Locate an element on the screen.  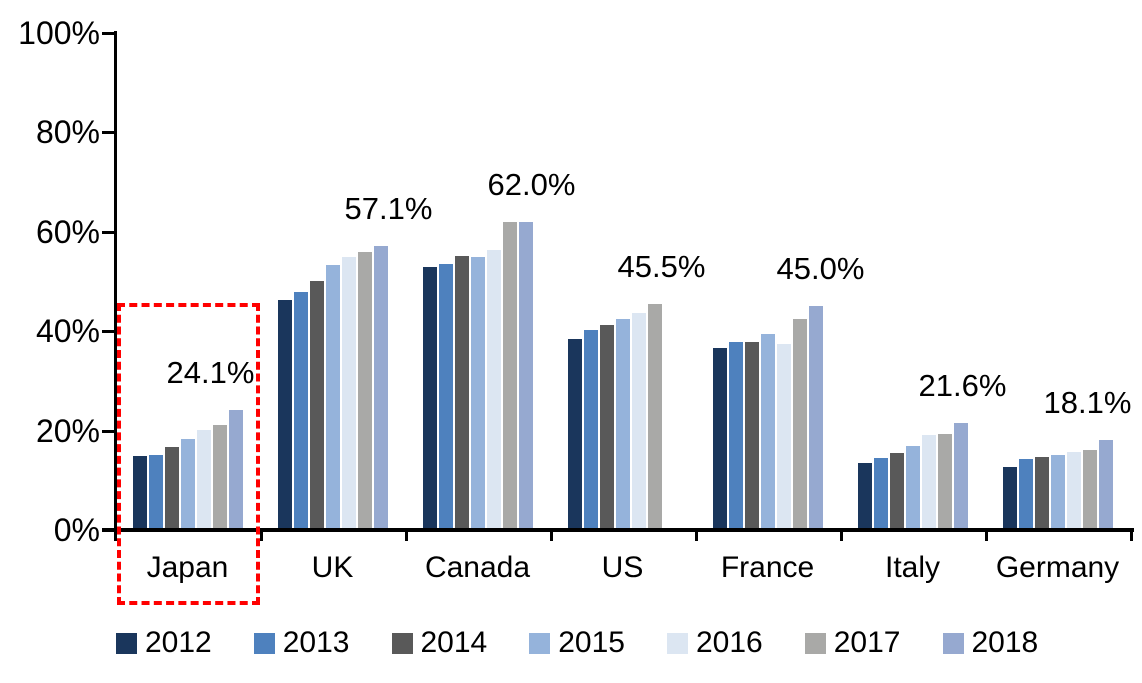
bar-us-2015 is located at coordinates (622, 424).